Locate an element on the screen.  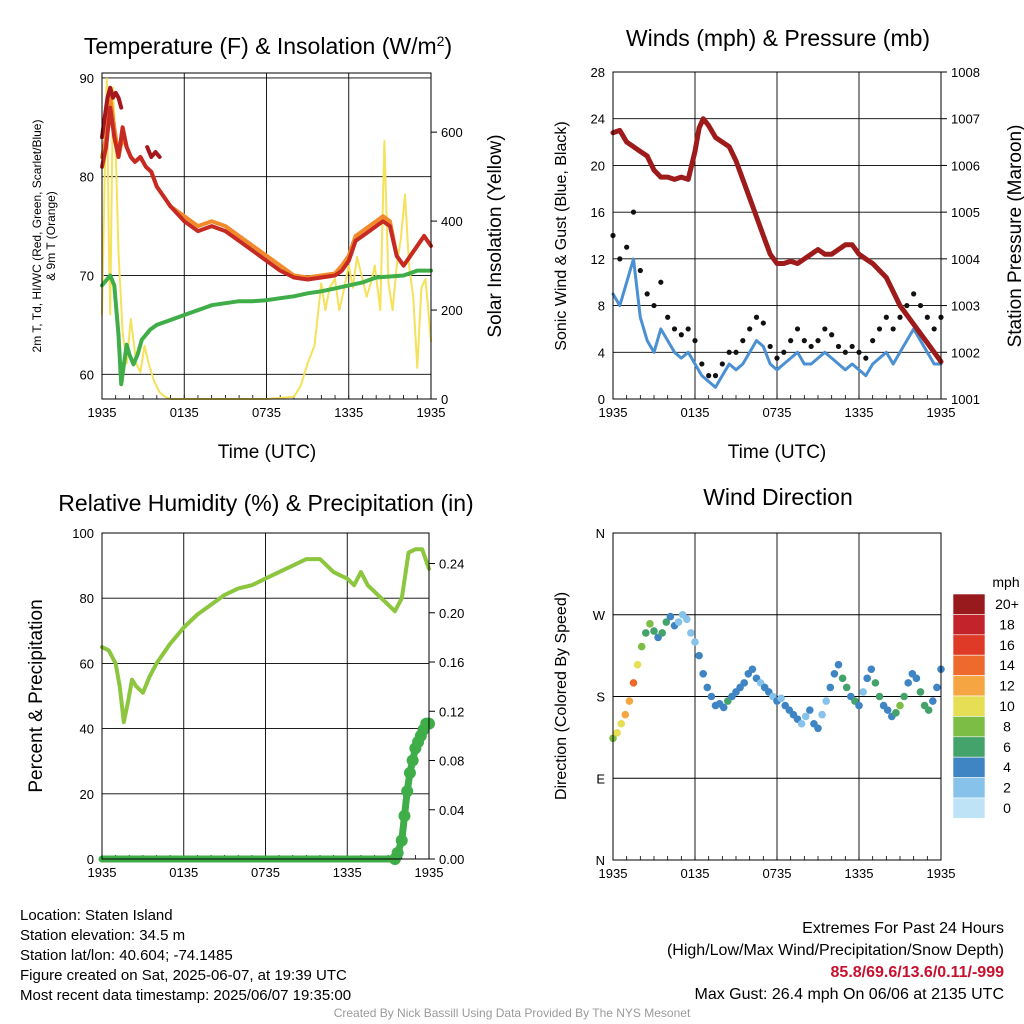
station-elevation: Station elevation: 34.5 m is located at coordinates (103, 935).